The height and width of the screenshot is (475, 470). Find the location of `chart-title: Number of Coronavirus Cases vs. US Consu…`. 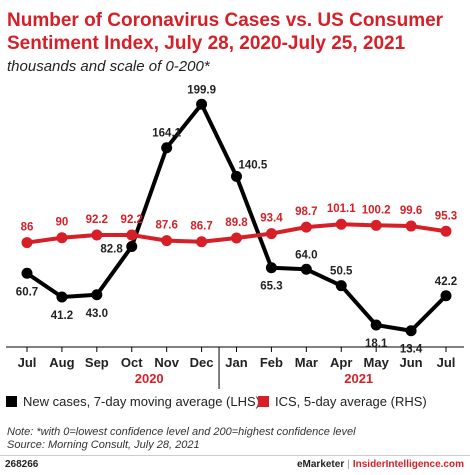

chart-title: Number of Coronavirus Cases vs. US Consu… is located at coordinates (225, 32).